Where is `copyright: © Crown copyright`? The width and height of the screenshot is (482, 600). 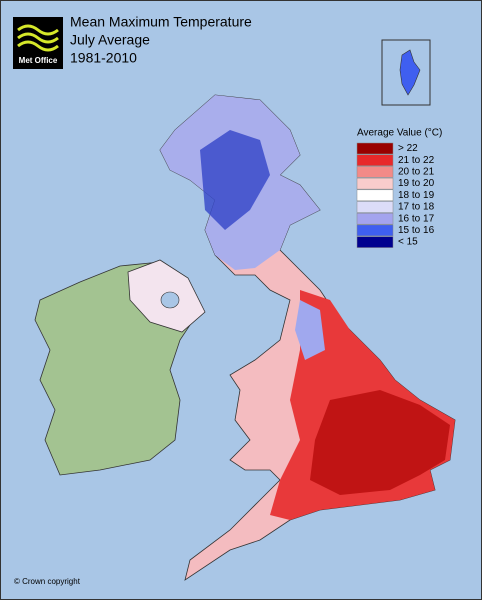
copyright: © Crown copyright is located at coordinates (47, 581).